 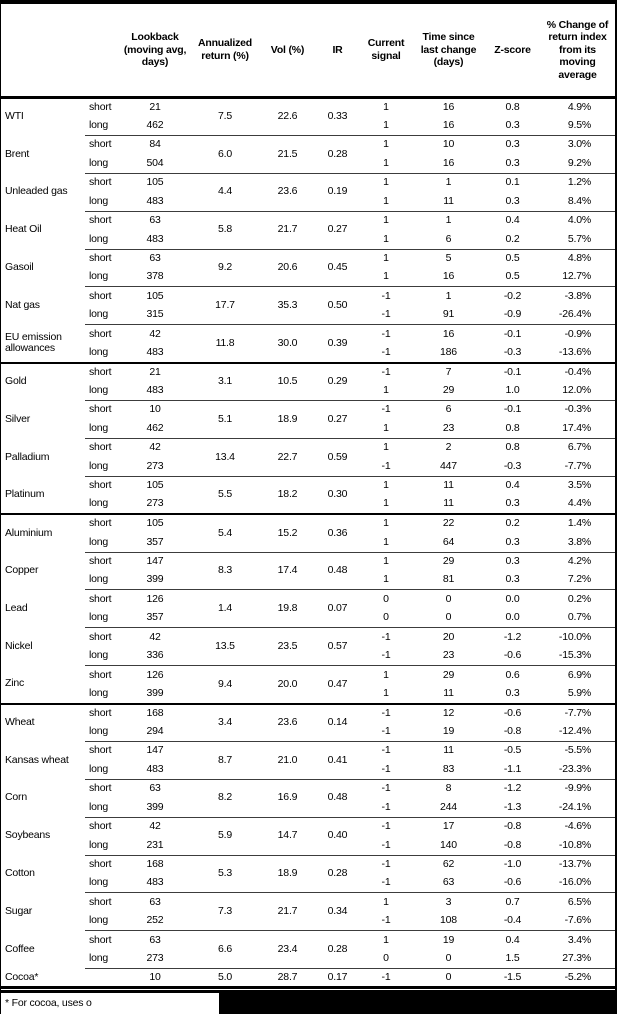 I want to click on time-since-cell: 3, so click(x=448, y=902).